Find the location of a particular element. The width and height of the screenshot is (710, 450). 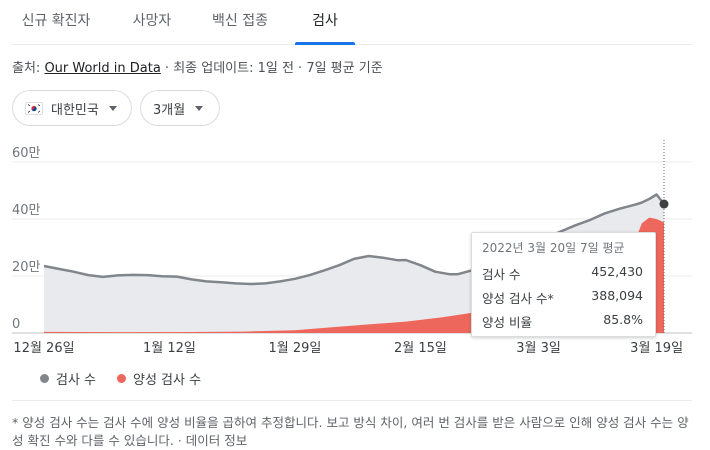

tooltip-title: 2022년 3월 20일 7일 평균 is located at coordinates (553, 248).